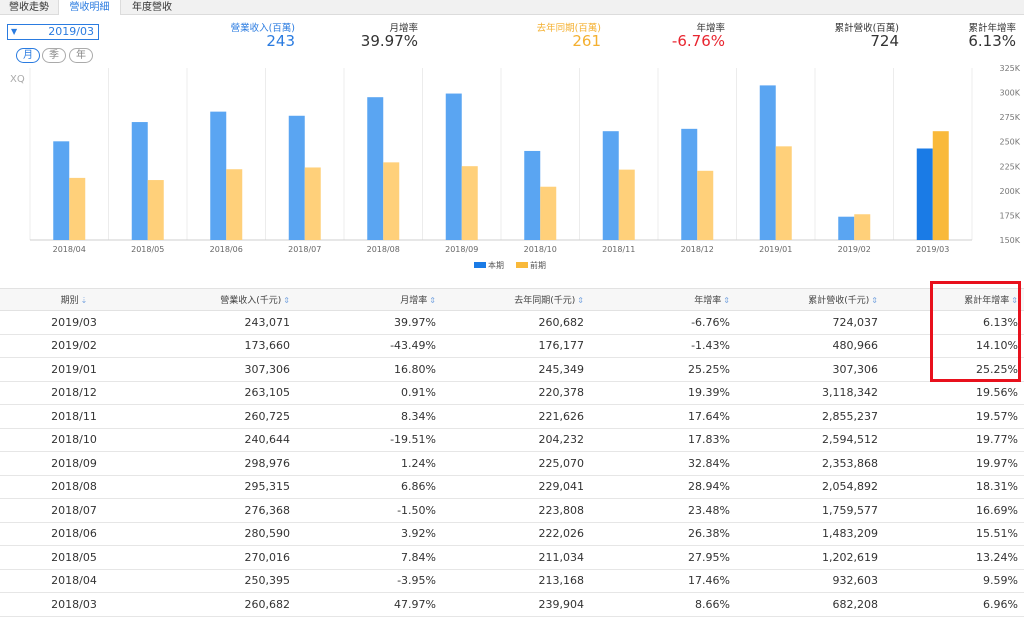 This screenshot has height=617, width=1024. I want to click on period-pill-year: 年, so click(81, 55).